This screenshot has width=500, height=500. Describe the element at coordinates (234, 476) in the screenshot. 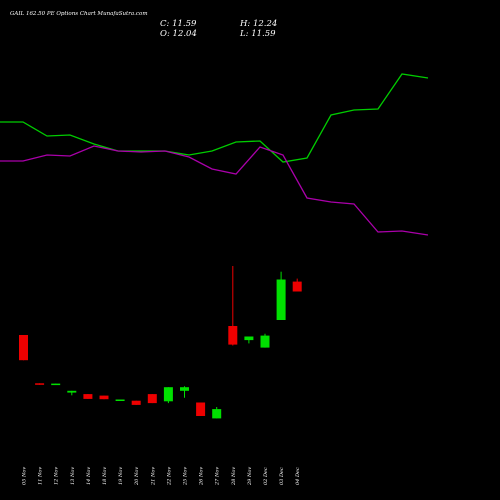

I see `x-tick-label: 28 Nov` at that location.